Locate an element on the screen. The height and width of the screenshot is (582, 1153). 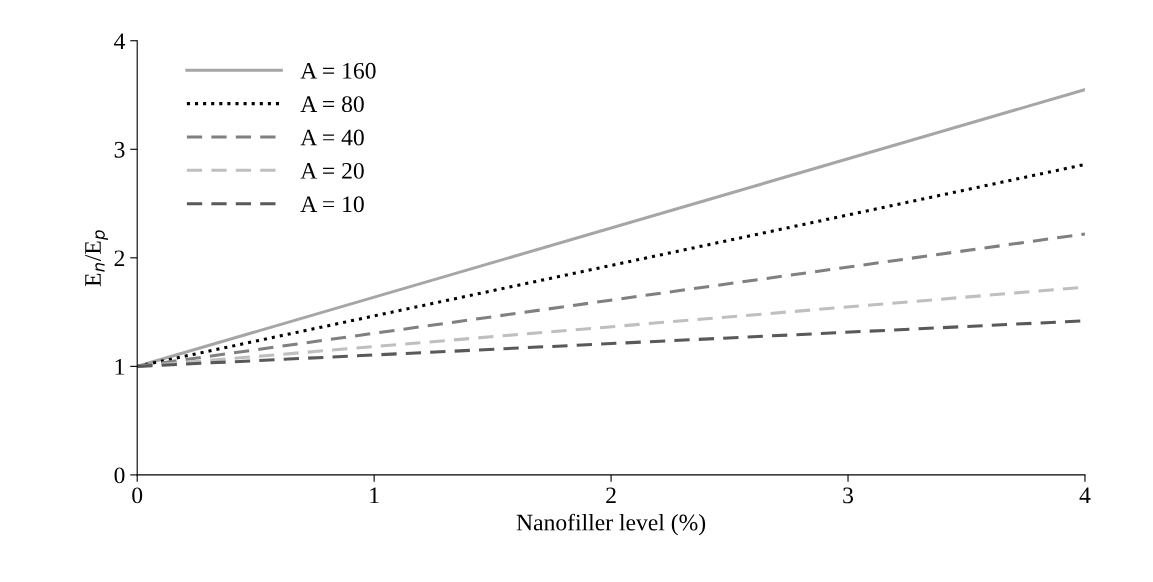
x-tick-label: 3 is located at coordinates (848, 495).